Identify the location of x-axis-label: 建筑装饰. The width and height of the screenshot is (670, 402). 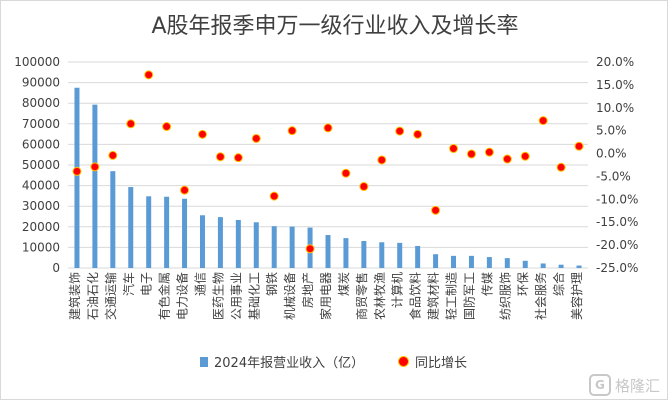
(74, 296).